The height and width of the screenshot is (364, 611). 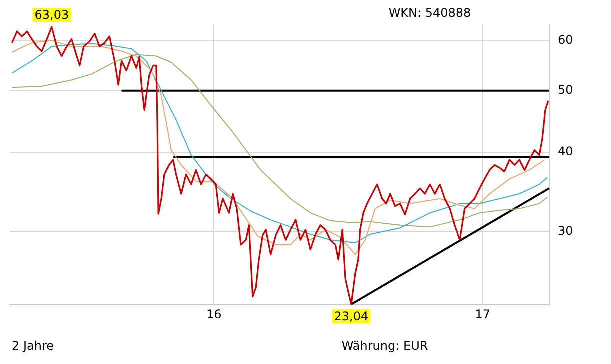 What do you see at coordinates (430, 13) in the screenshot?
I see `chart-subtitle: WKN: 540888` at bounding box center [430, 13].